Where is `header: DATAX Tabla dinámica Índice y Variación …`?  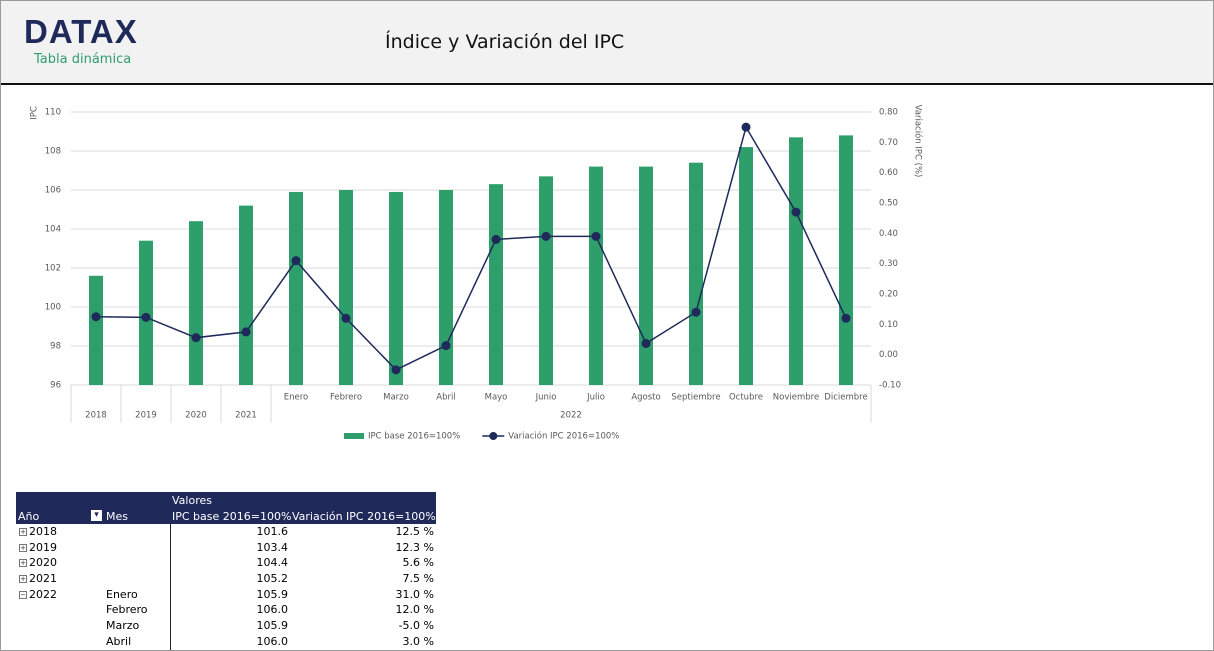
header: DATAX Tabla dinámica Índice y Variación … is located at coordinates (607, 43).